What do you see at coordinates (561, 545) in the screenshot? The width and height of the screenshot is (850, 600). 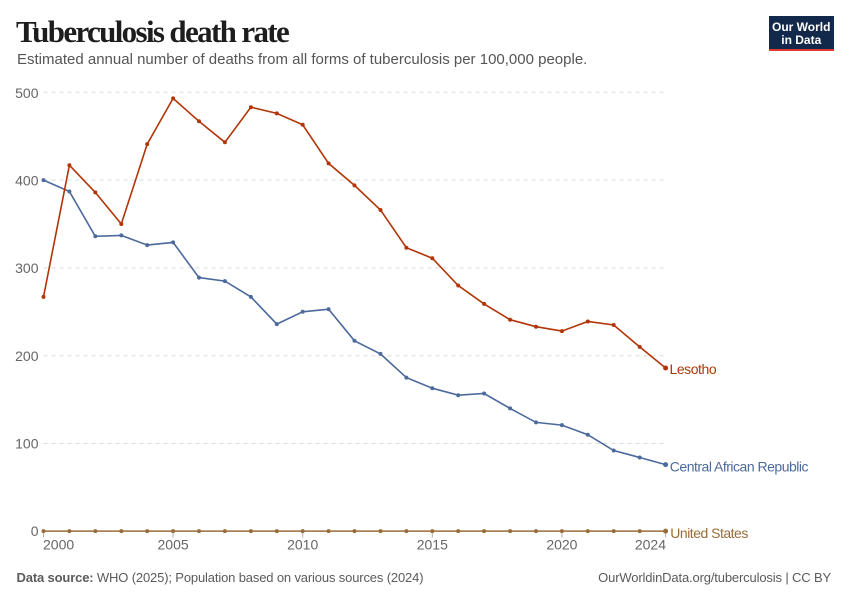 I see `svg-text: 2020` at bounding box center [561, 545].